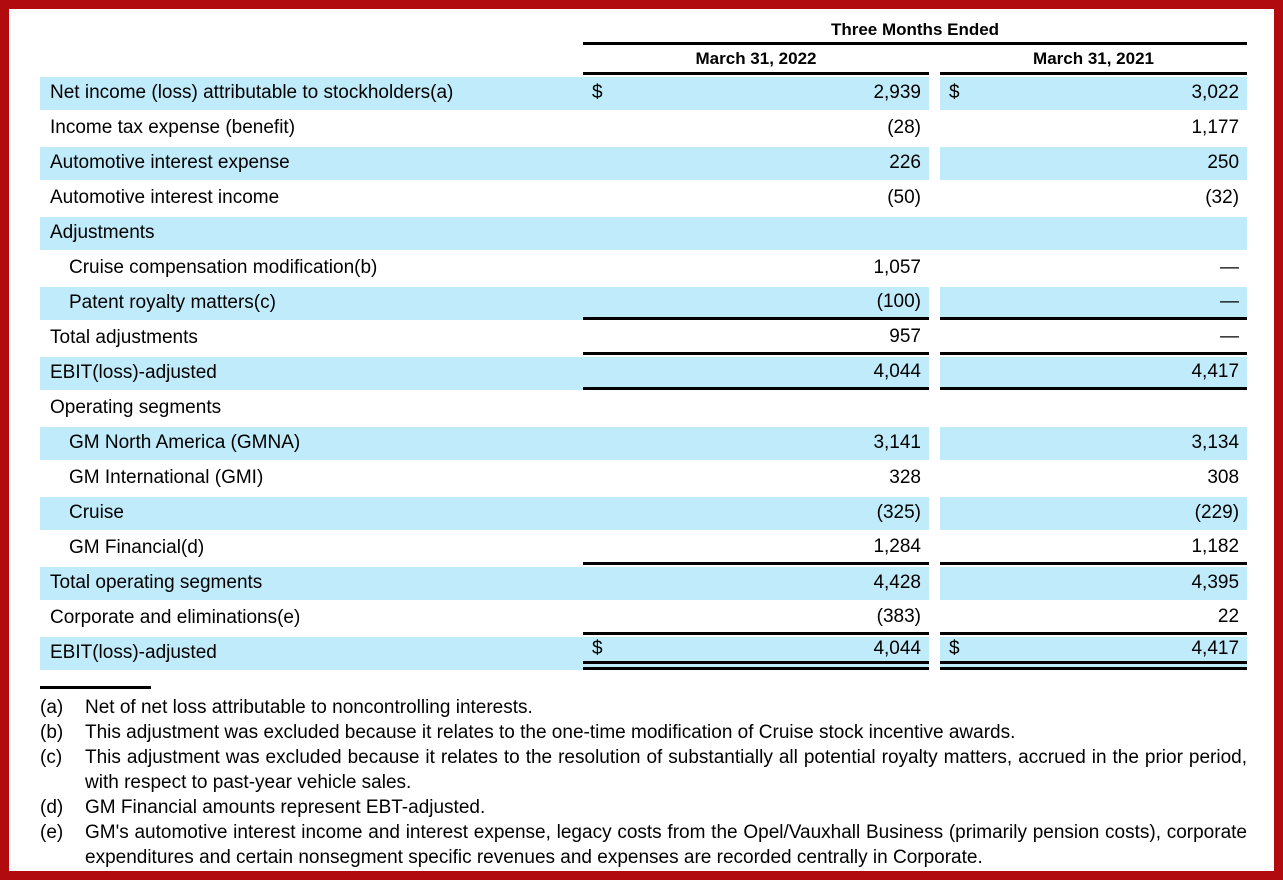 This screenshot has width=1283, height=880. Describe the element at coordinates (756, 163) in the screenshot. I see `value-wrapper: 226` at that location.